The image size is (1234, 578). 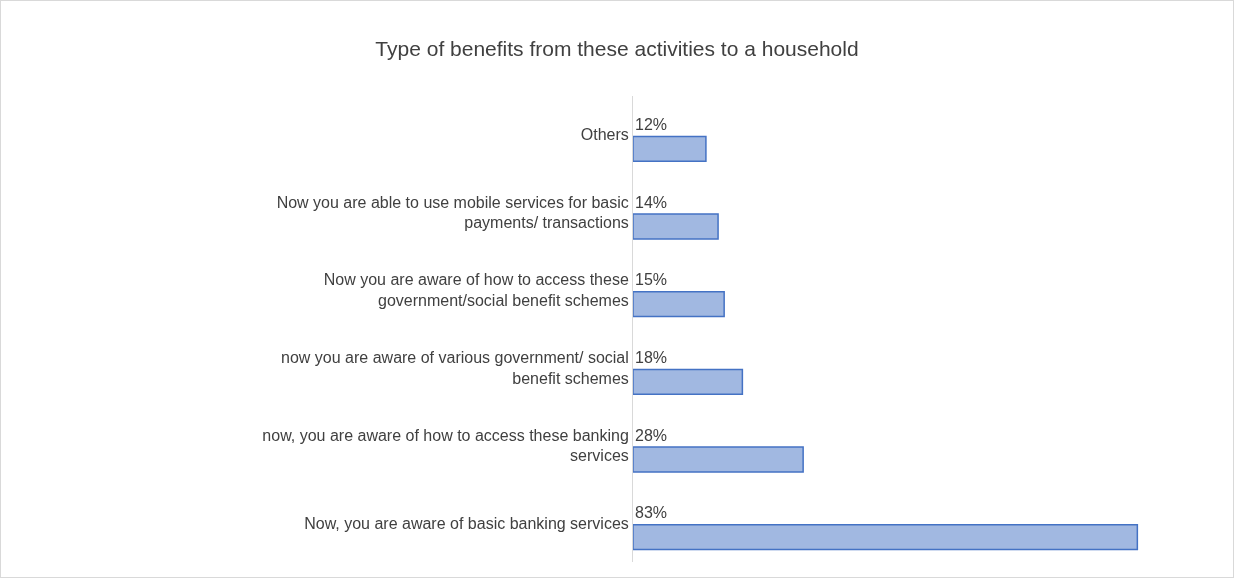 What do you see at coordinates (651, 357) in the screenshot?
I see `data-label: 18%` at bounding box center [651, 357].